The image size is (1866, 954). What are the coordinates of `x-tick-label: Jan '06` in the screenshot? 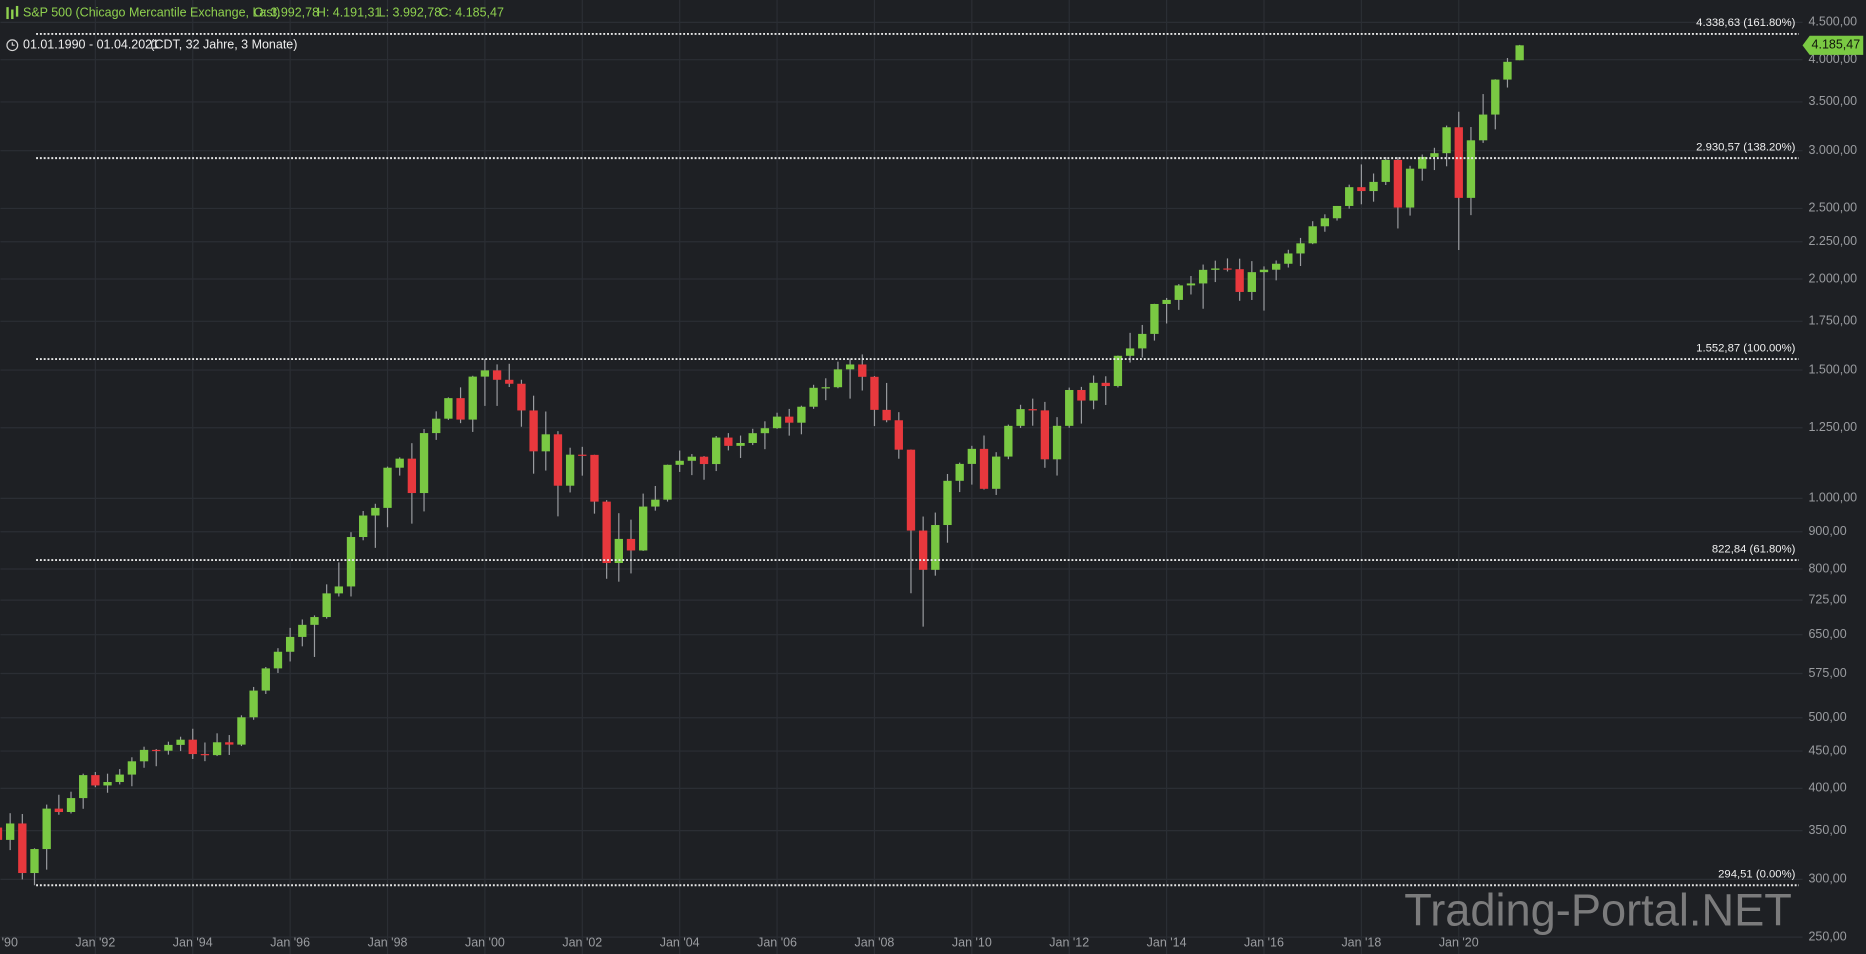 It's located at (777, 943).